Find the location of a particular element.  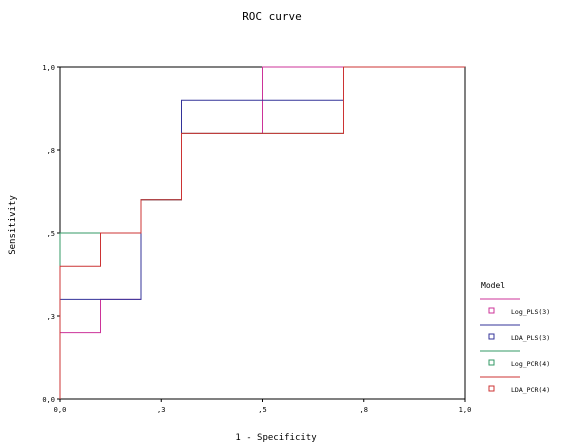

legend-label-log-pcr-4: Log_PCR(4) is located at coordinates (530, 364).